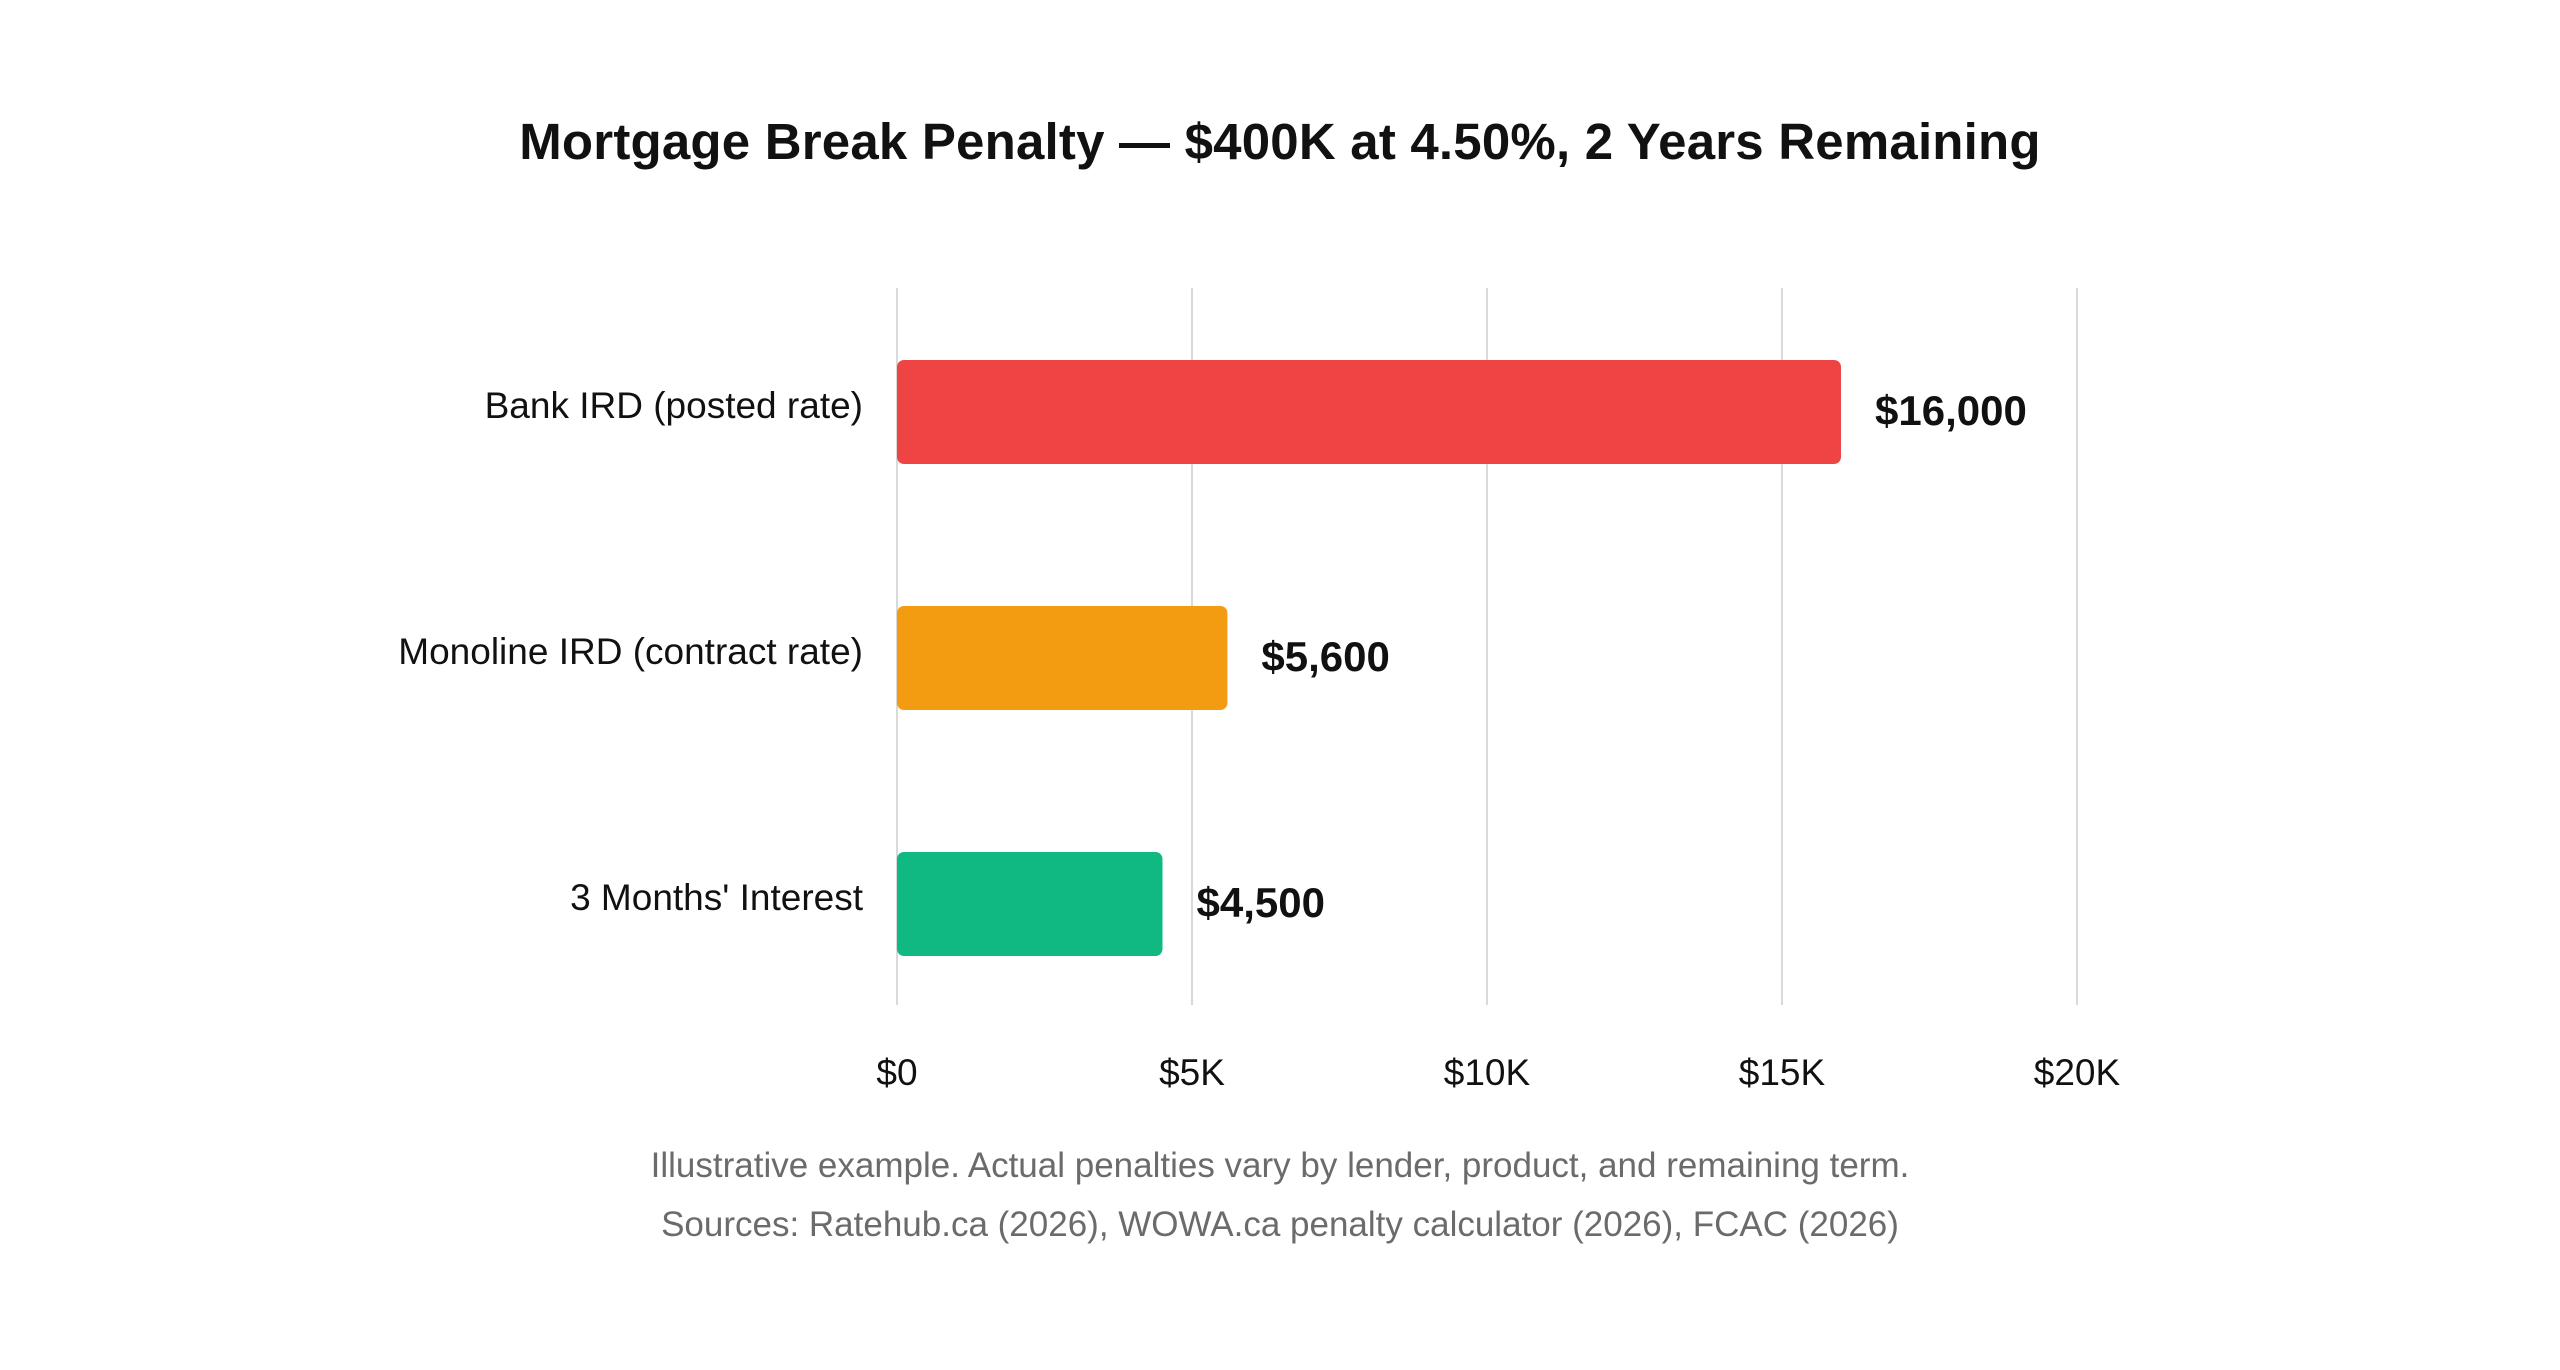 The image size is (2560, 1370). Describe the element at coordinates (1782, 1072) in the screenshot. I see `x-tick-label: $15K` at that location.